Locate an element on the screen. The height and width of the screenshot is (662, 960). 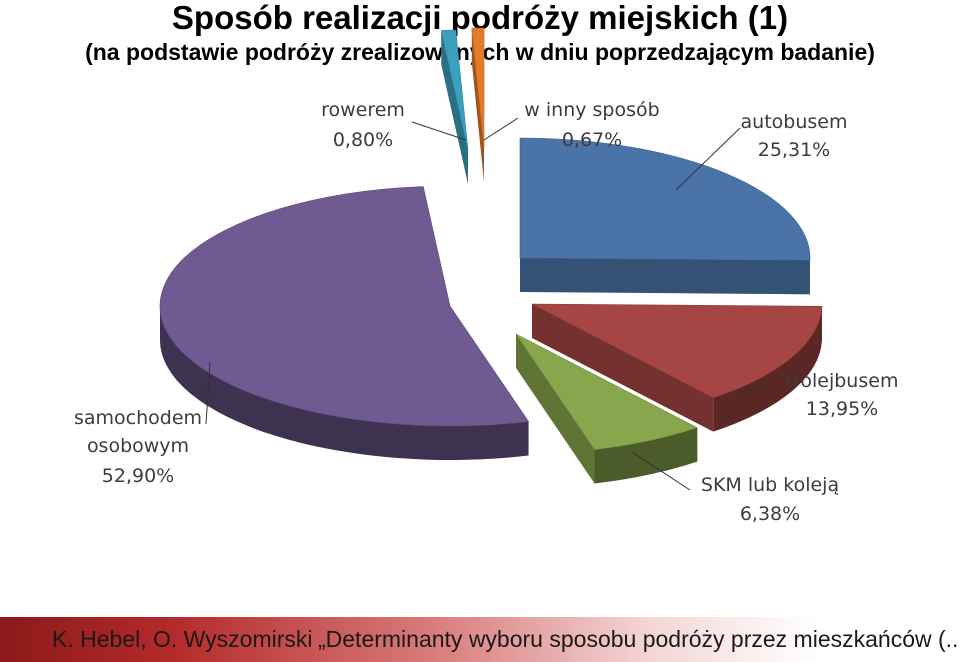
value-samochodem: 52,90% is located at coordinates (138, 476).